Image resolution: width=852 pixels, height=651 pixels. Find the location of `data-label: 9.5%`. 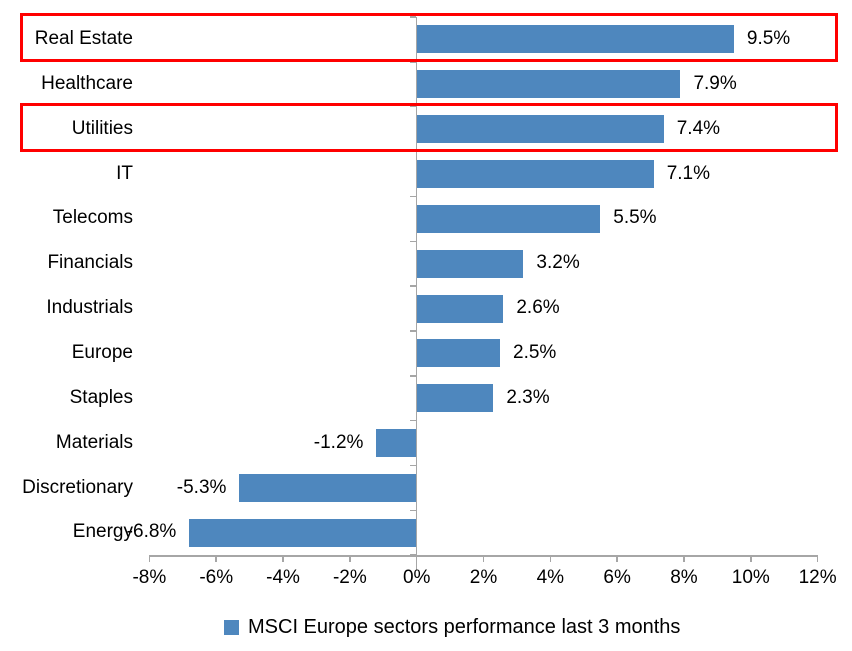

data-label: 9.5% is located at coordinates (768, 38).